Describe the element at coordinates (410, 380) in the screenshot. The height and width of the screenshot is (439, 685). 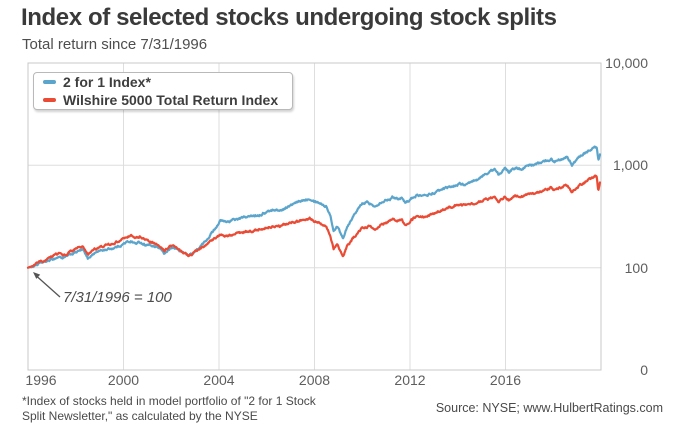
I see `x-tick-label: 2012` at that location.